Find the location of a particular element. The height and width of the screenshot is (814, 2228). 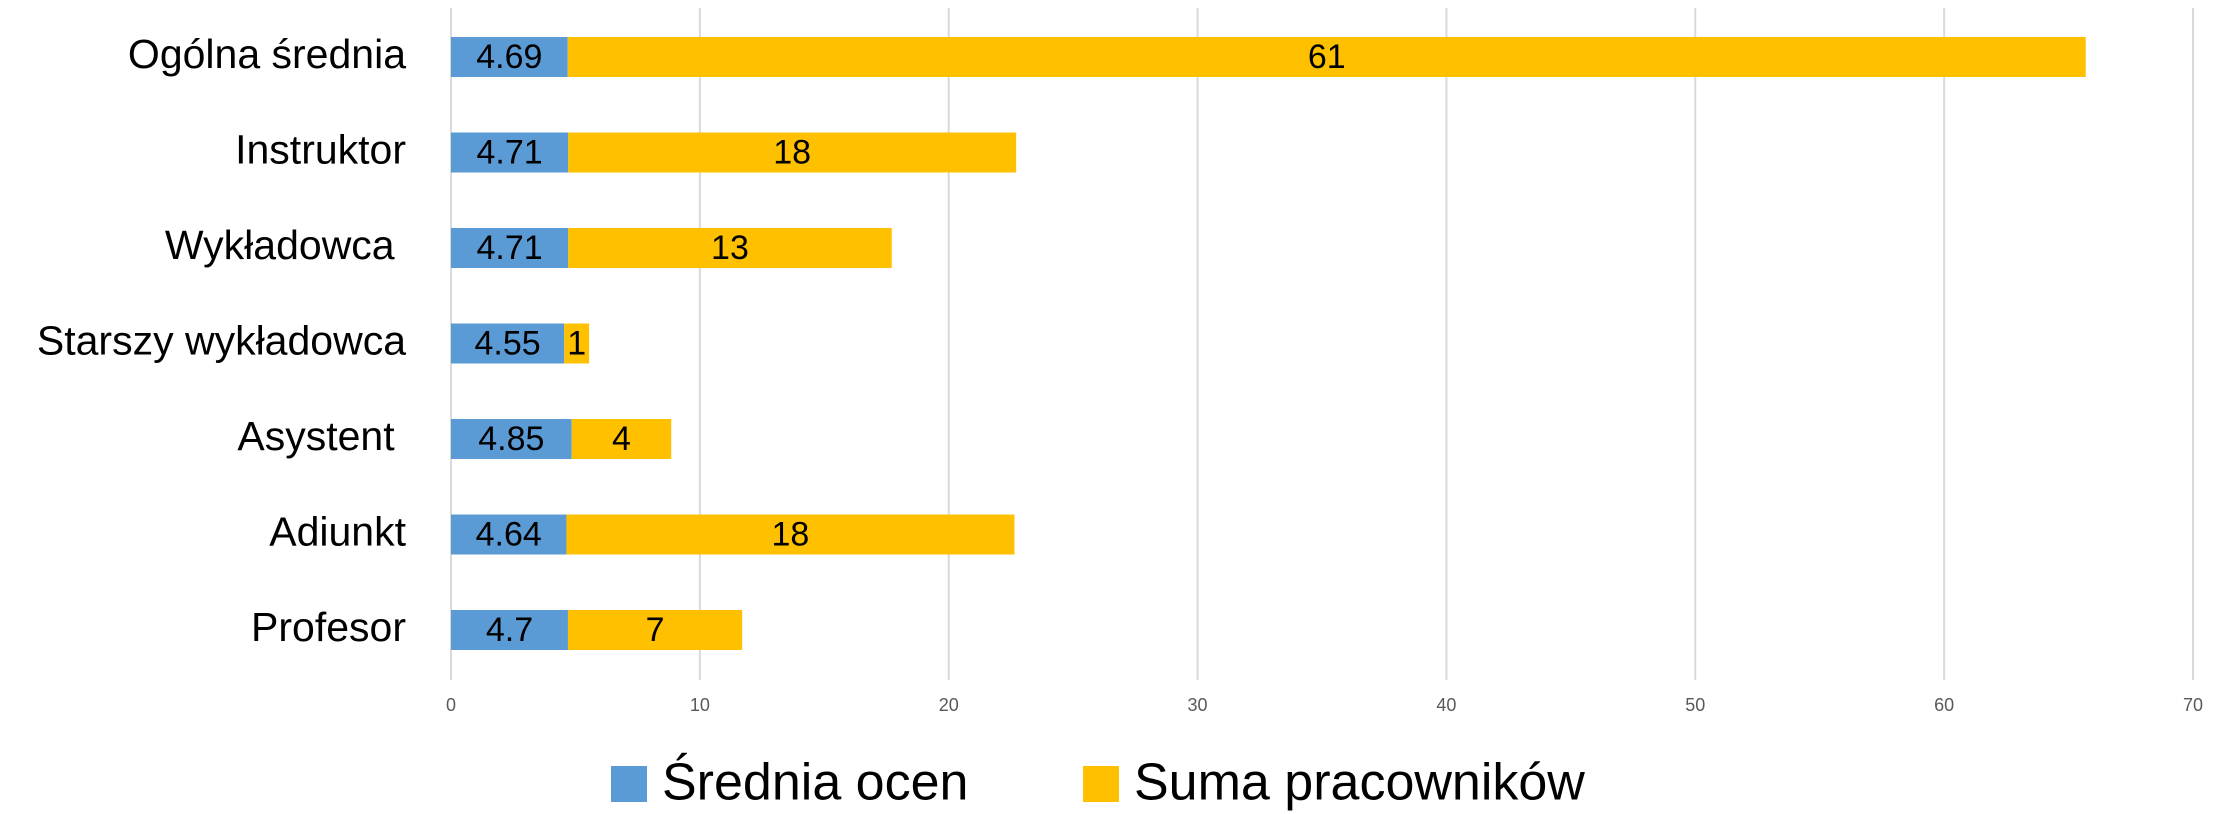

x-tick-label: 10 is located at coordinates (700, 705).